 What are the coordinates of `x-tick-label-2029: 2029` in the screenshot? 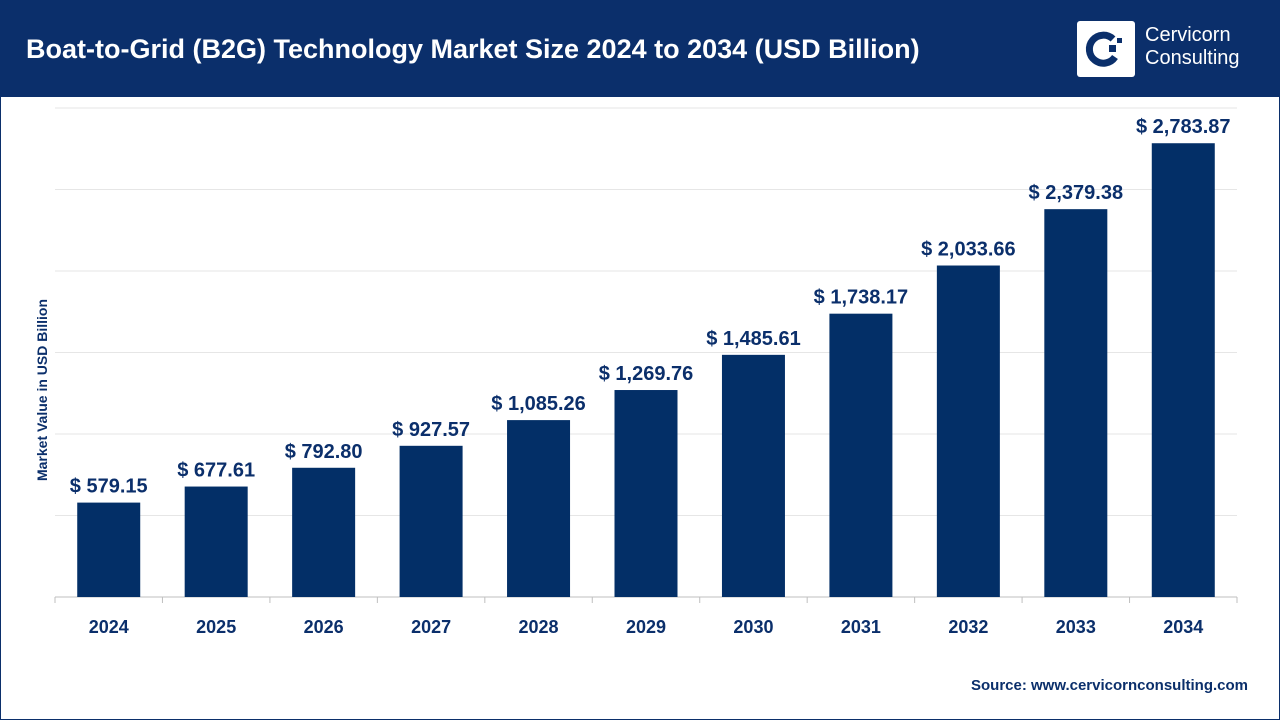 It's located at (646, 627).